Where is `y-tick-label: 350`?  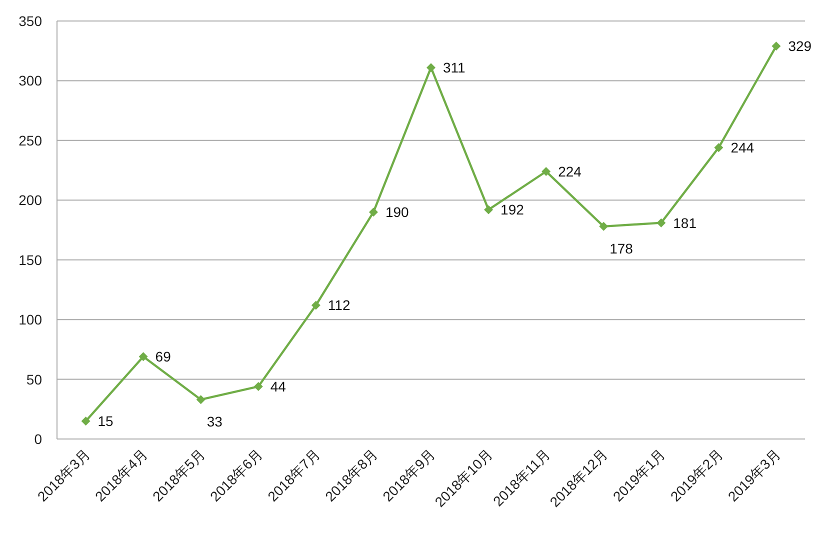 y-tick-label: 350 is located at coordinates (30, 21).